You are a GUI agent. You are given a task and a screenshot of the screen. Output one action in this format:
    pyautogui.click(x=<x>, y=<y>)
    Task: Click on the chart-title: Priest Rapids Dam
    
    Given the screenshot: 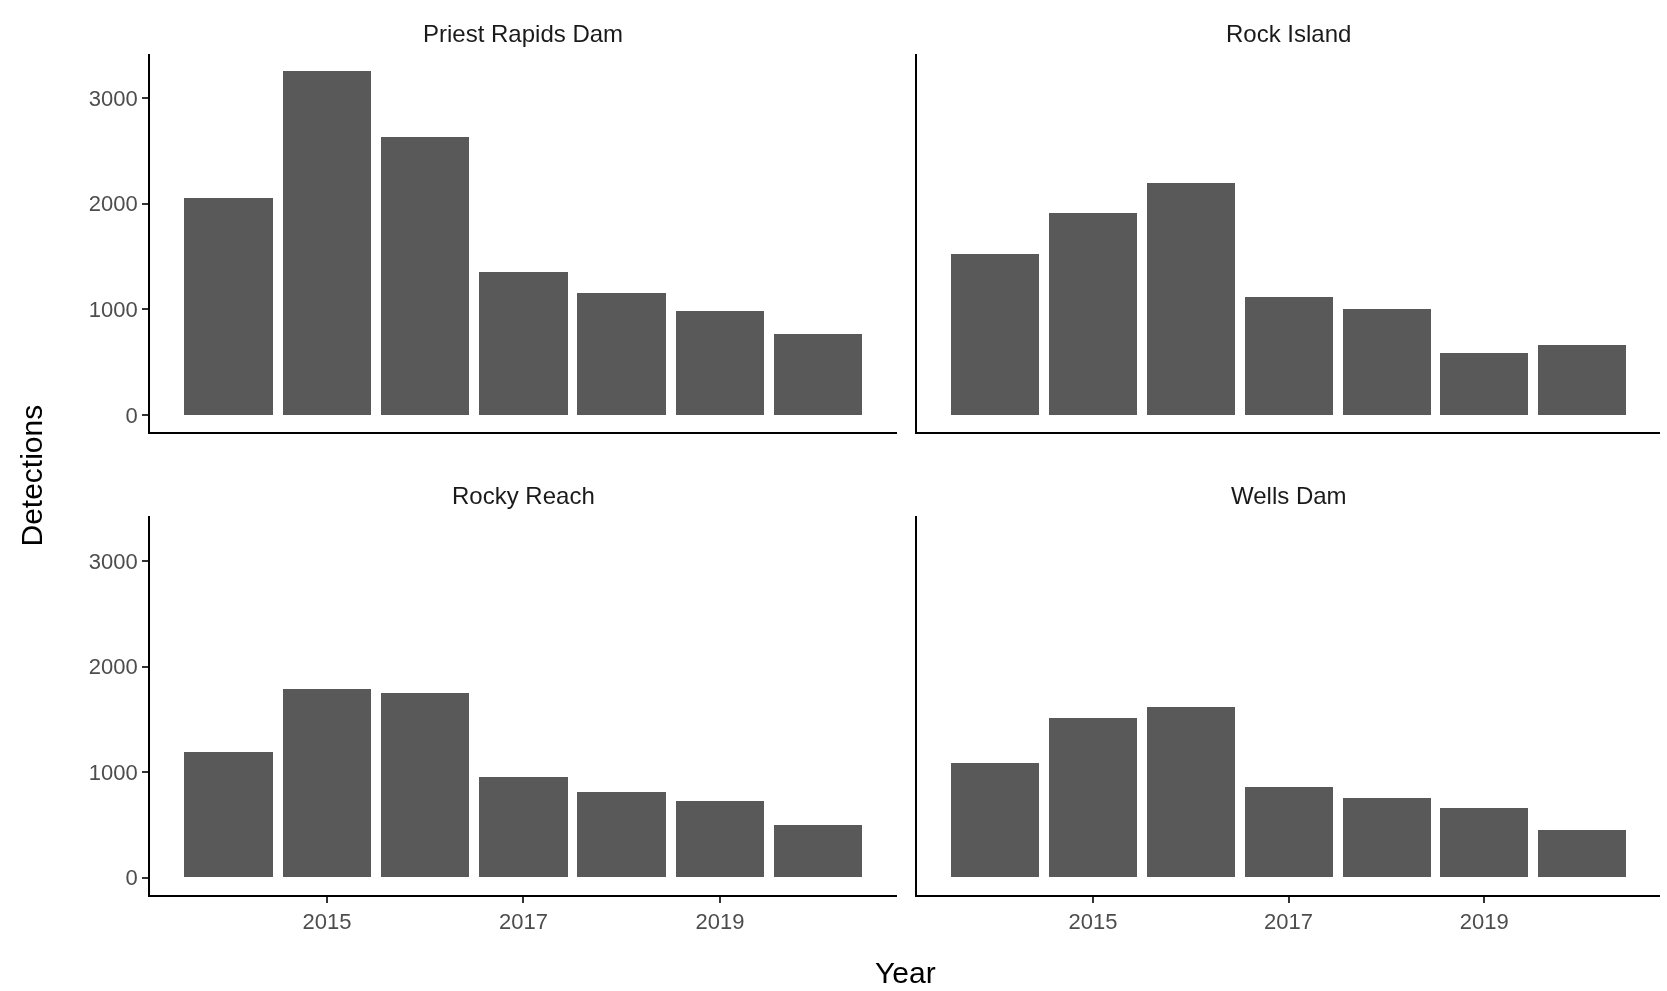 What is the action you would take?
    pyautogui.click(x=523, y=33)
    